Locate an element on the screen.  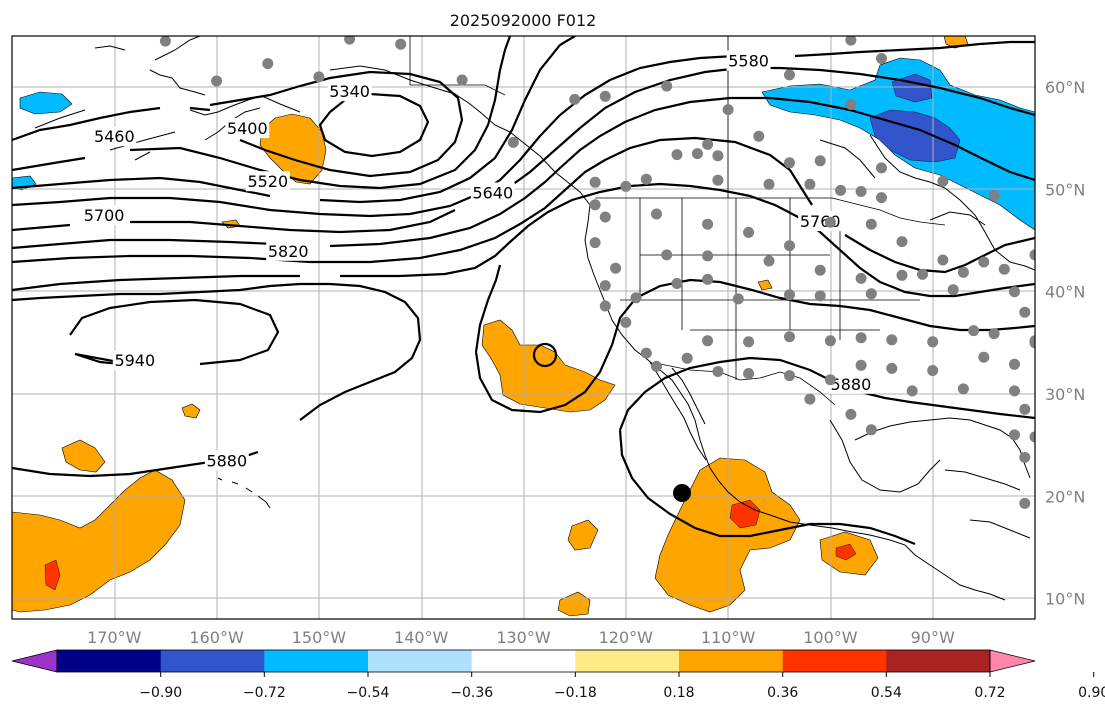
colorbar-tick-label: 0.54 is located at coordinates (886, 693).